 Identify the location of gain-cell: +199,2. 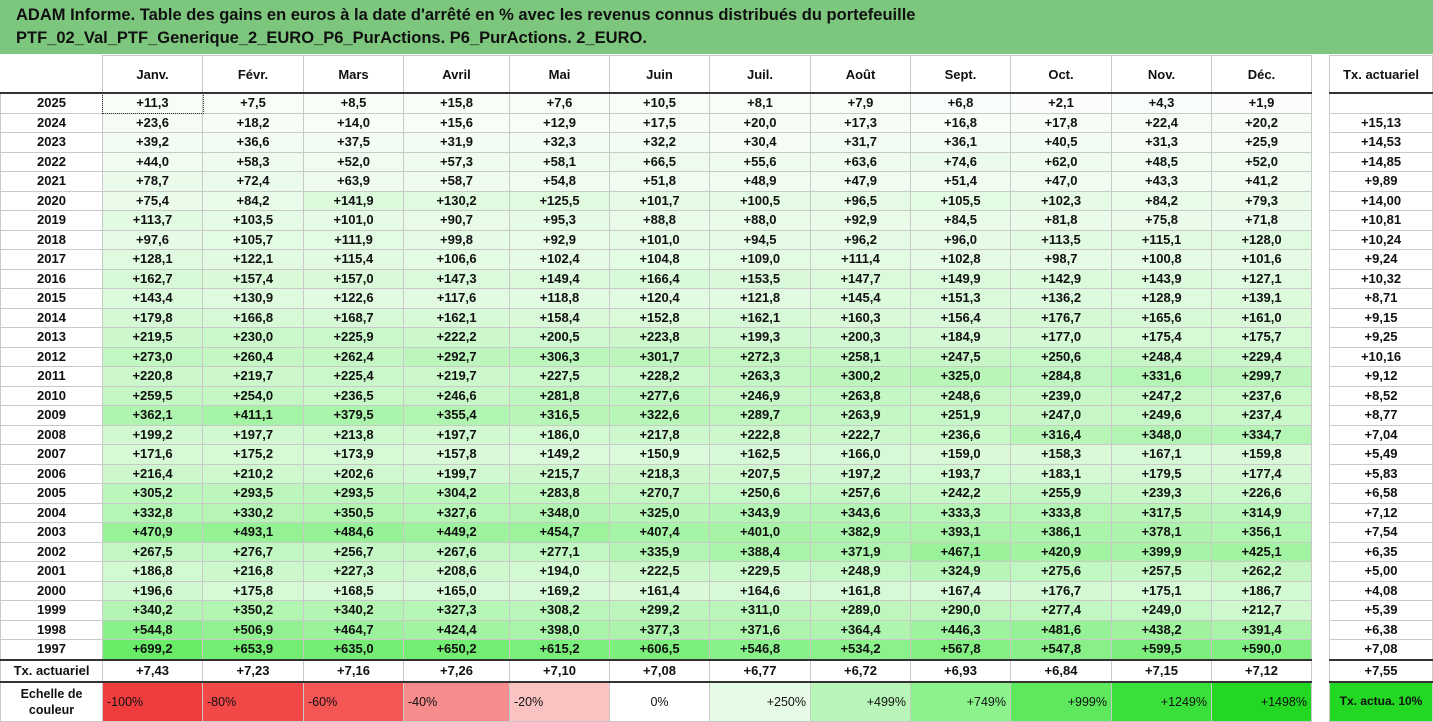
(152, 434).